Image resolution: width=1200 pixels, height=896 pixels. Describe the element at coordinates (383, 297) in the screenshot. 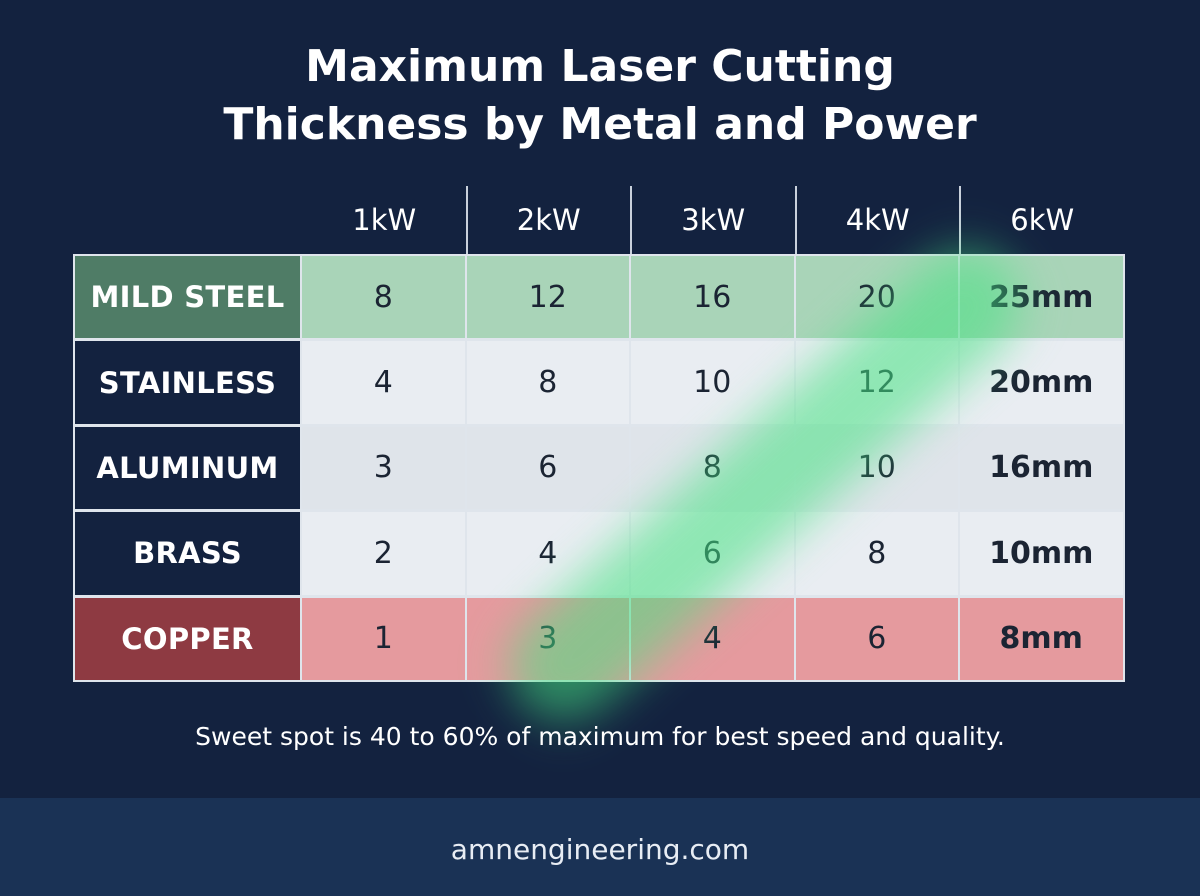

I see `cell-mild-steel-1kw: 8` at that location.